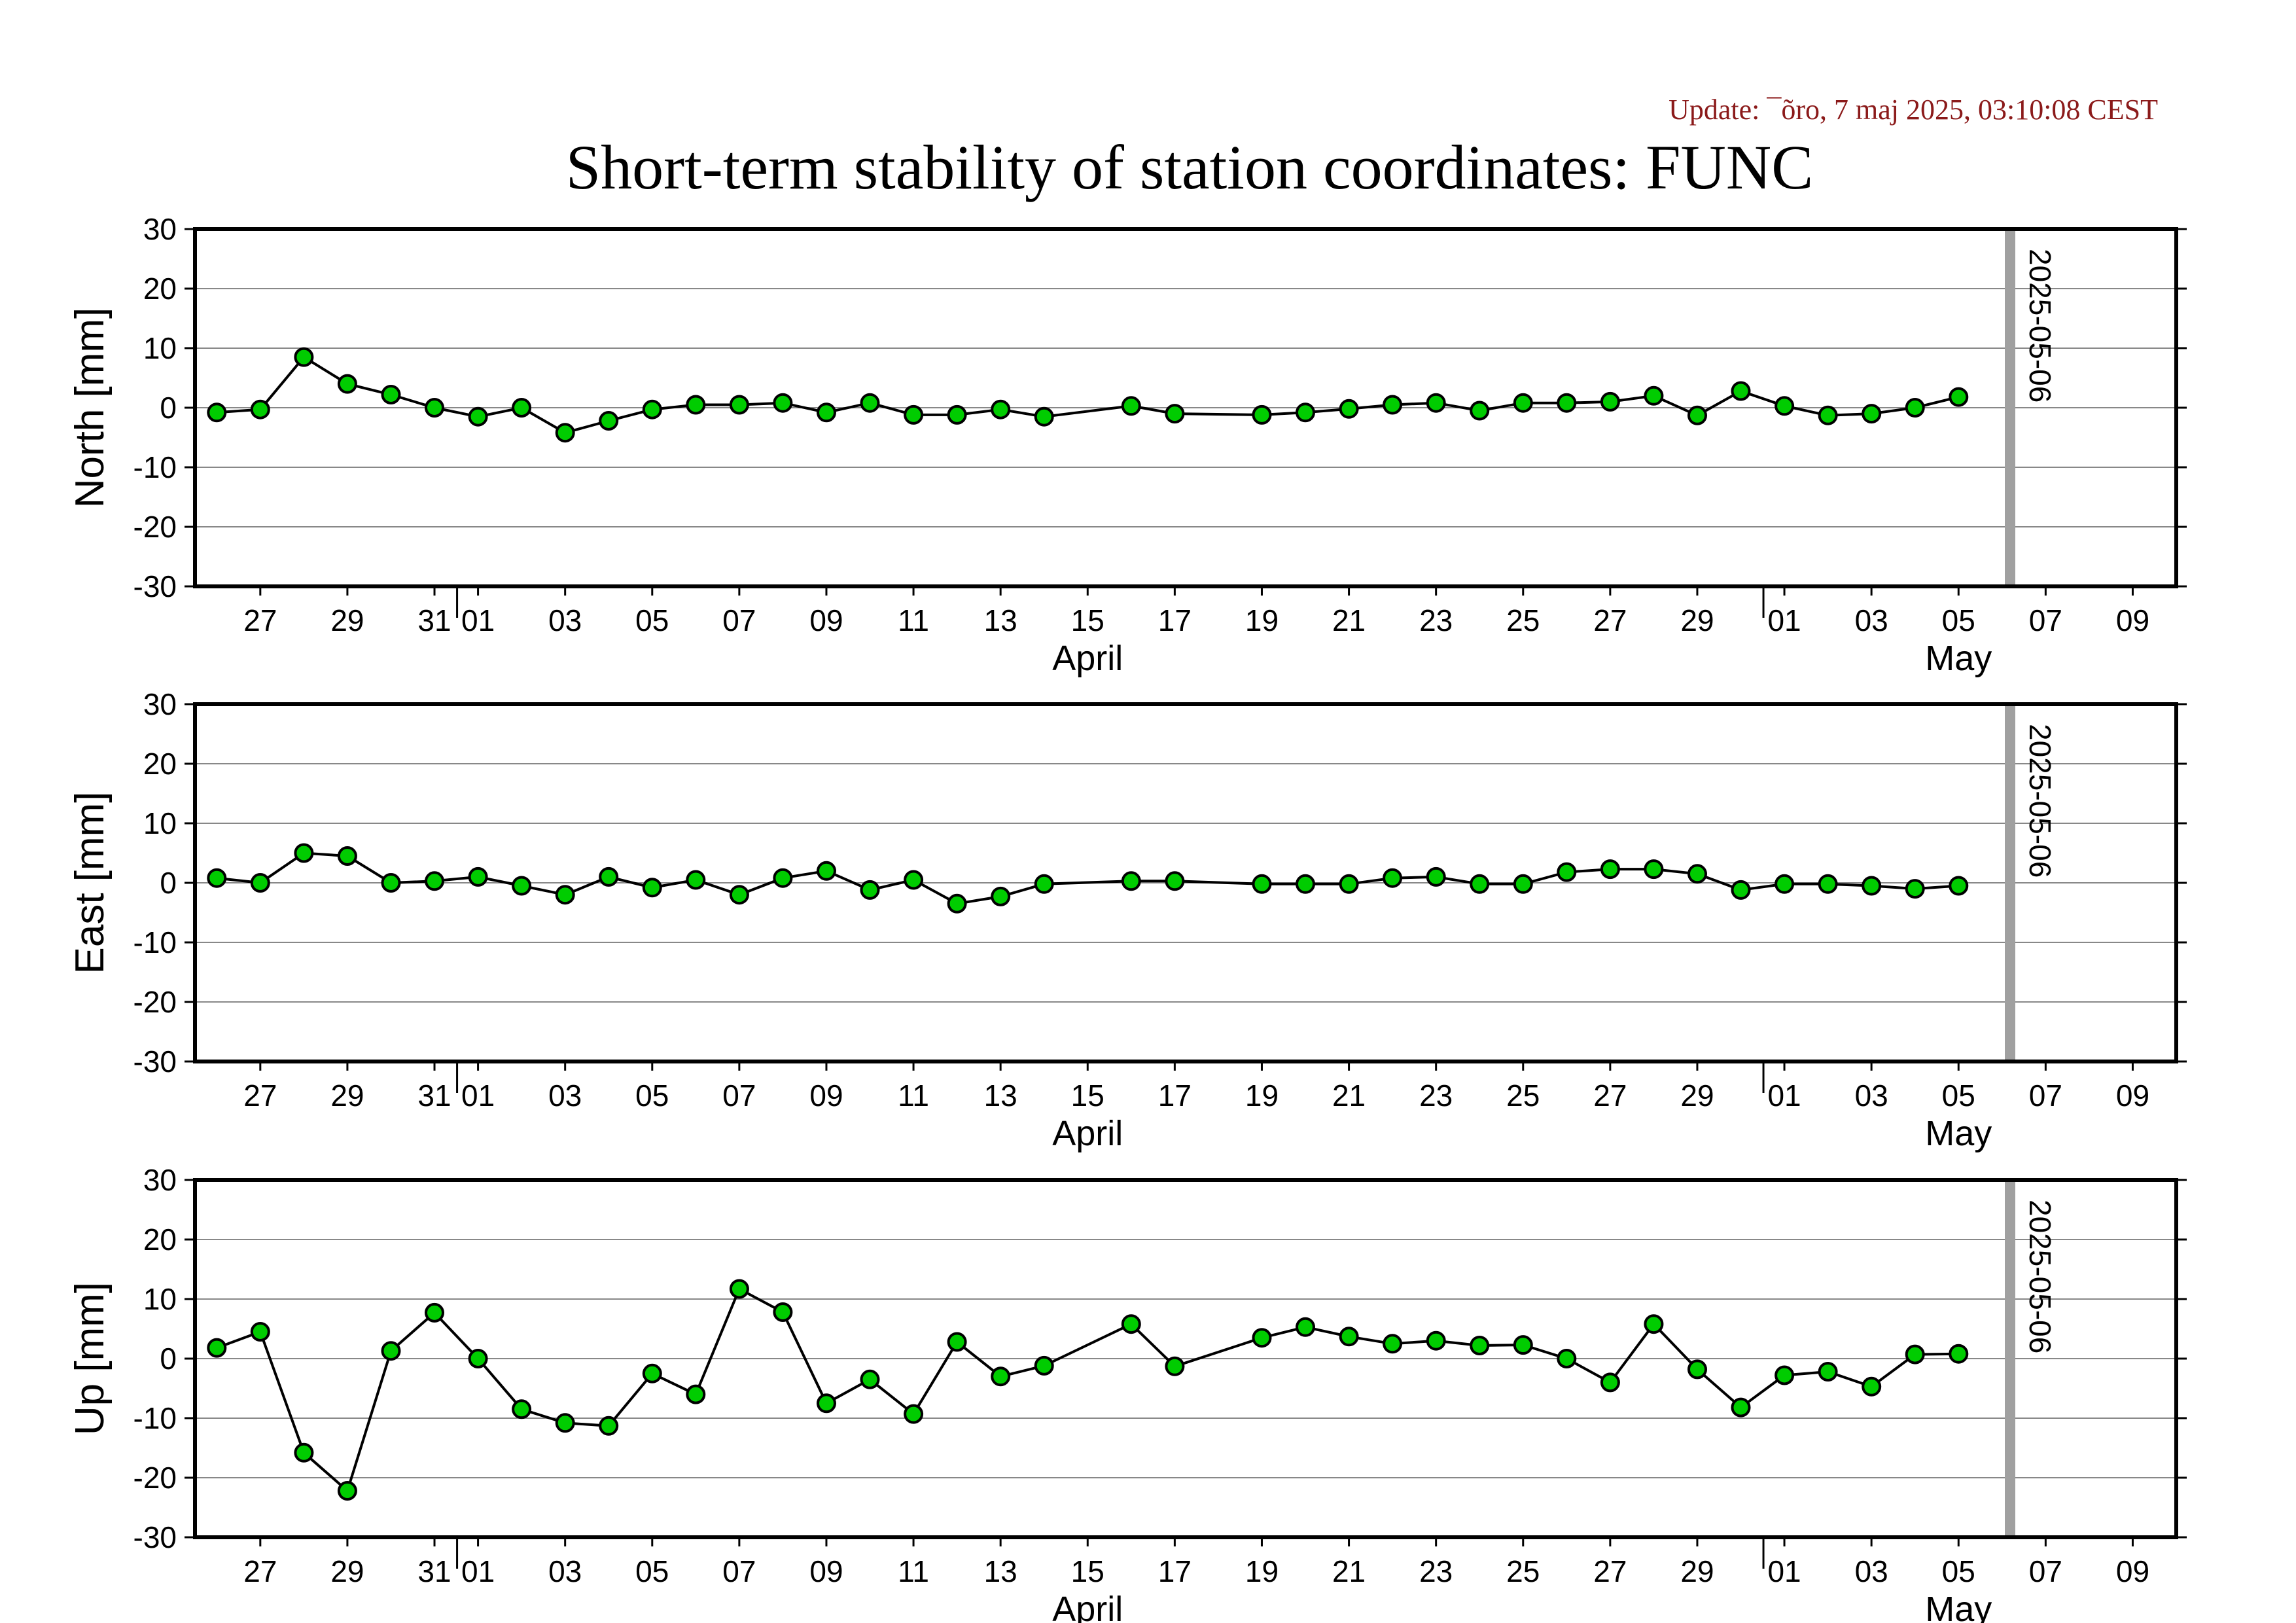 This screenshot has height=1623, width=2296. I want to click on x-tick-label: 13, so click(1000, 620).